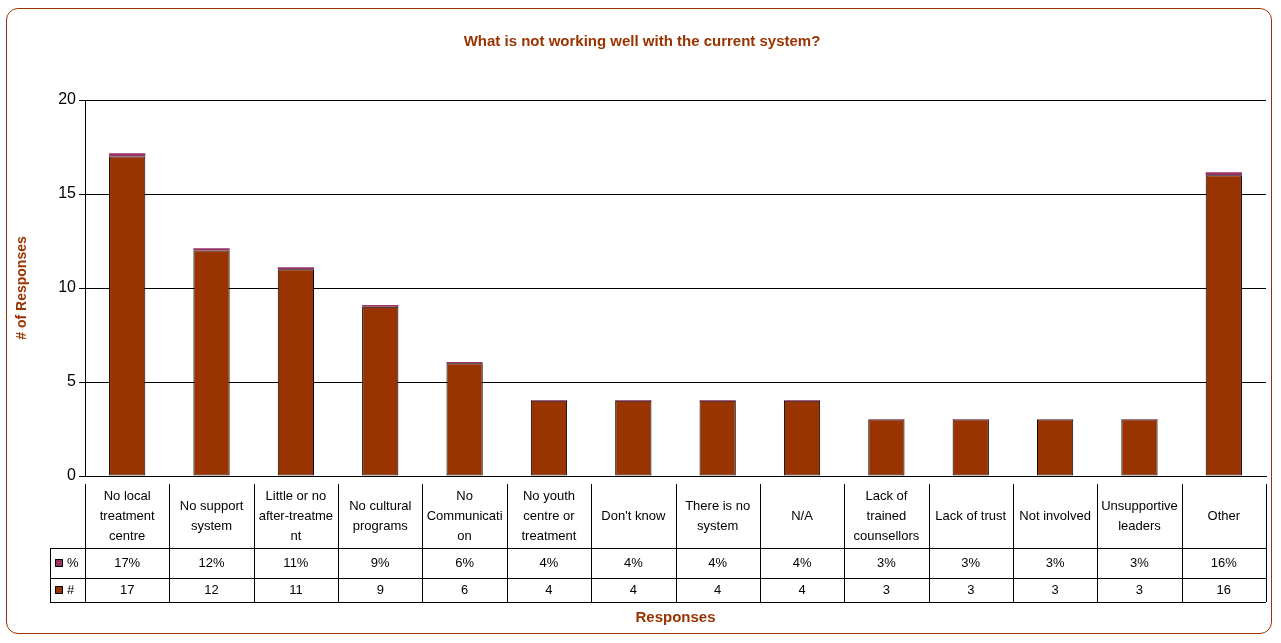  Describe the element at coordinates (718, 515) in the screenshot. I see `x-tick-label: There is no system` at that location.